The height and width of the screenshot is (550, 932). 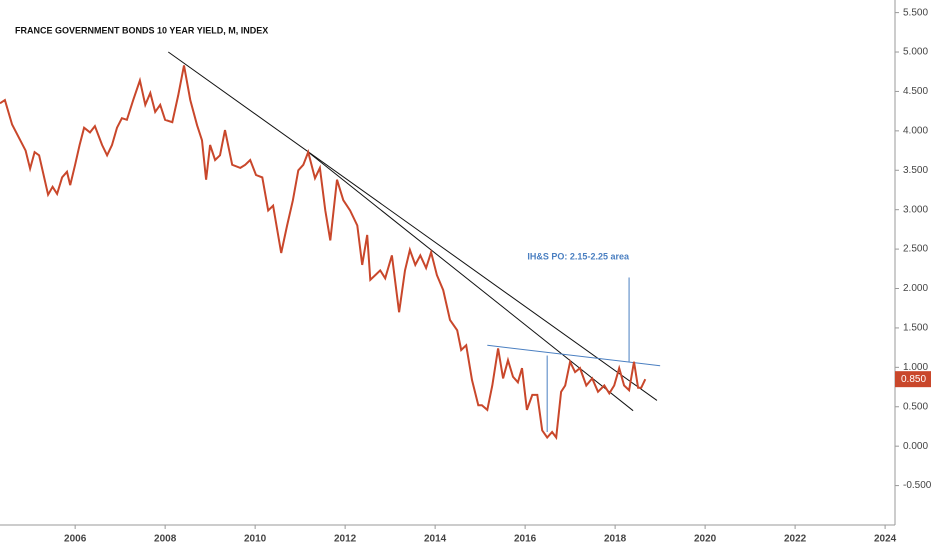 I want to click on x-tick-label: 2012, so click(x=345, y=539).